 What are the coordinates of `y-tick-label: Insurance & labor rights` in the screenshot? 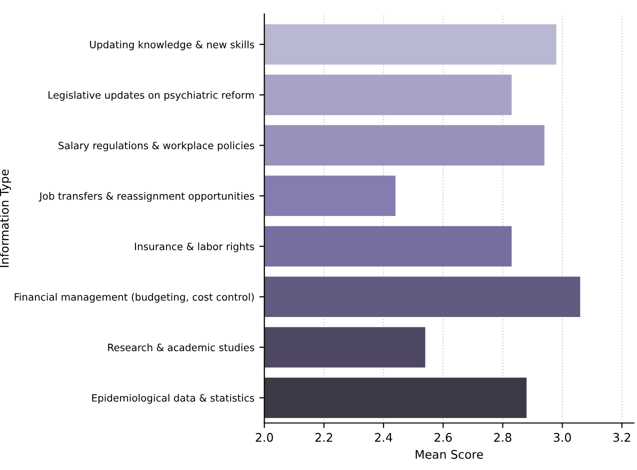 It's located at (194, 247).